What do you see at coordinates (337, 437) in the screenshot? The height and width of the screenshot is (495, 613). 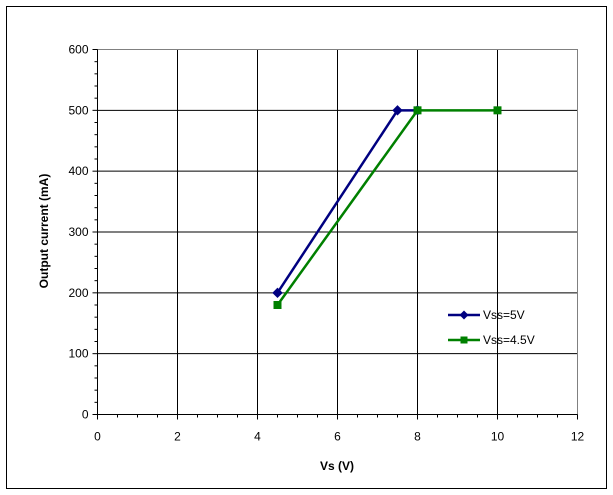 I see `x-tick-label: 6` at bounding box center [337, 437].